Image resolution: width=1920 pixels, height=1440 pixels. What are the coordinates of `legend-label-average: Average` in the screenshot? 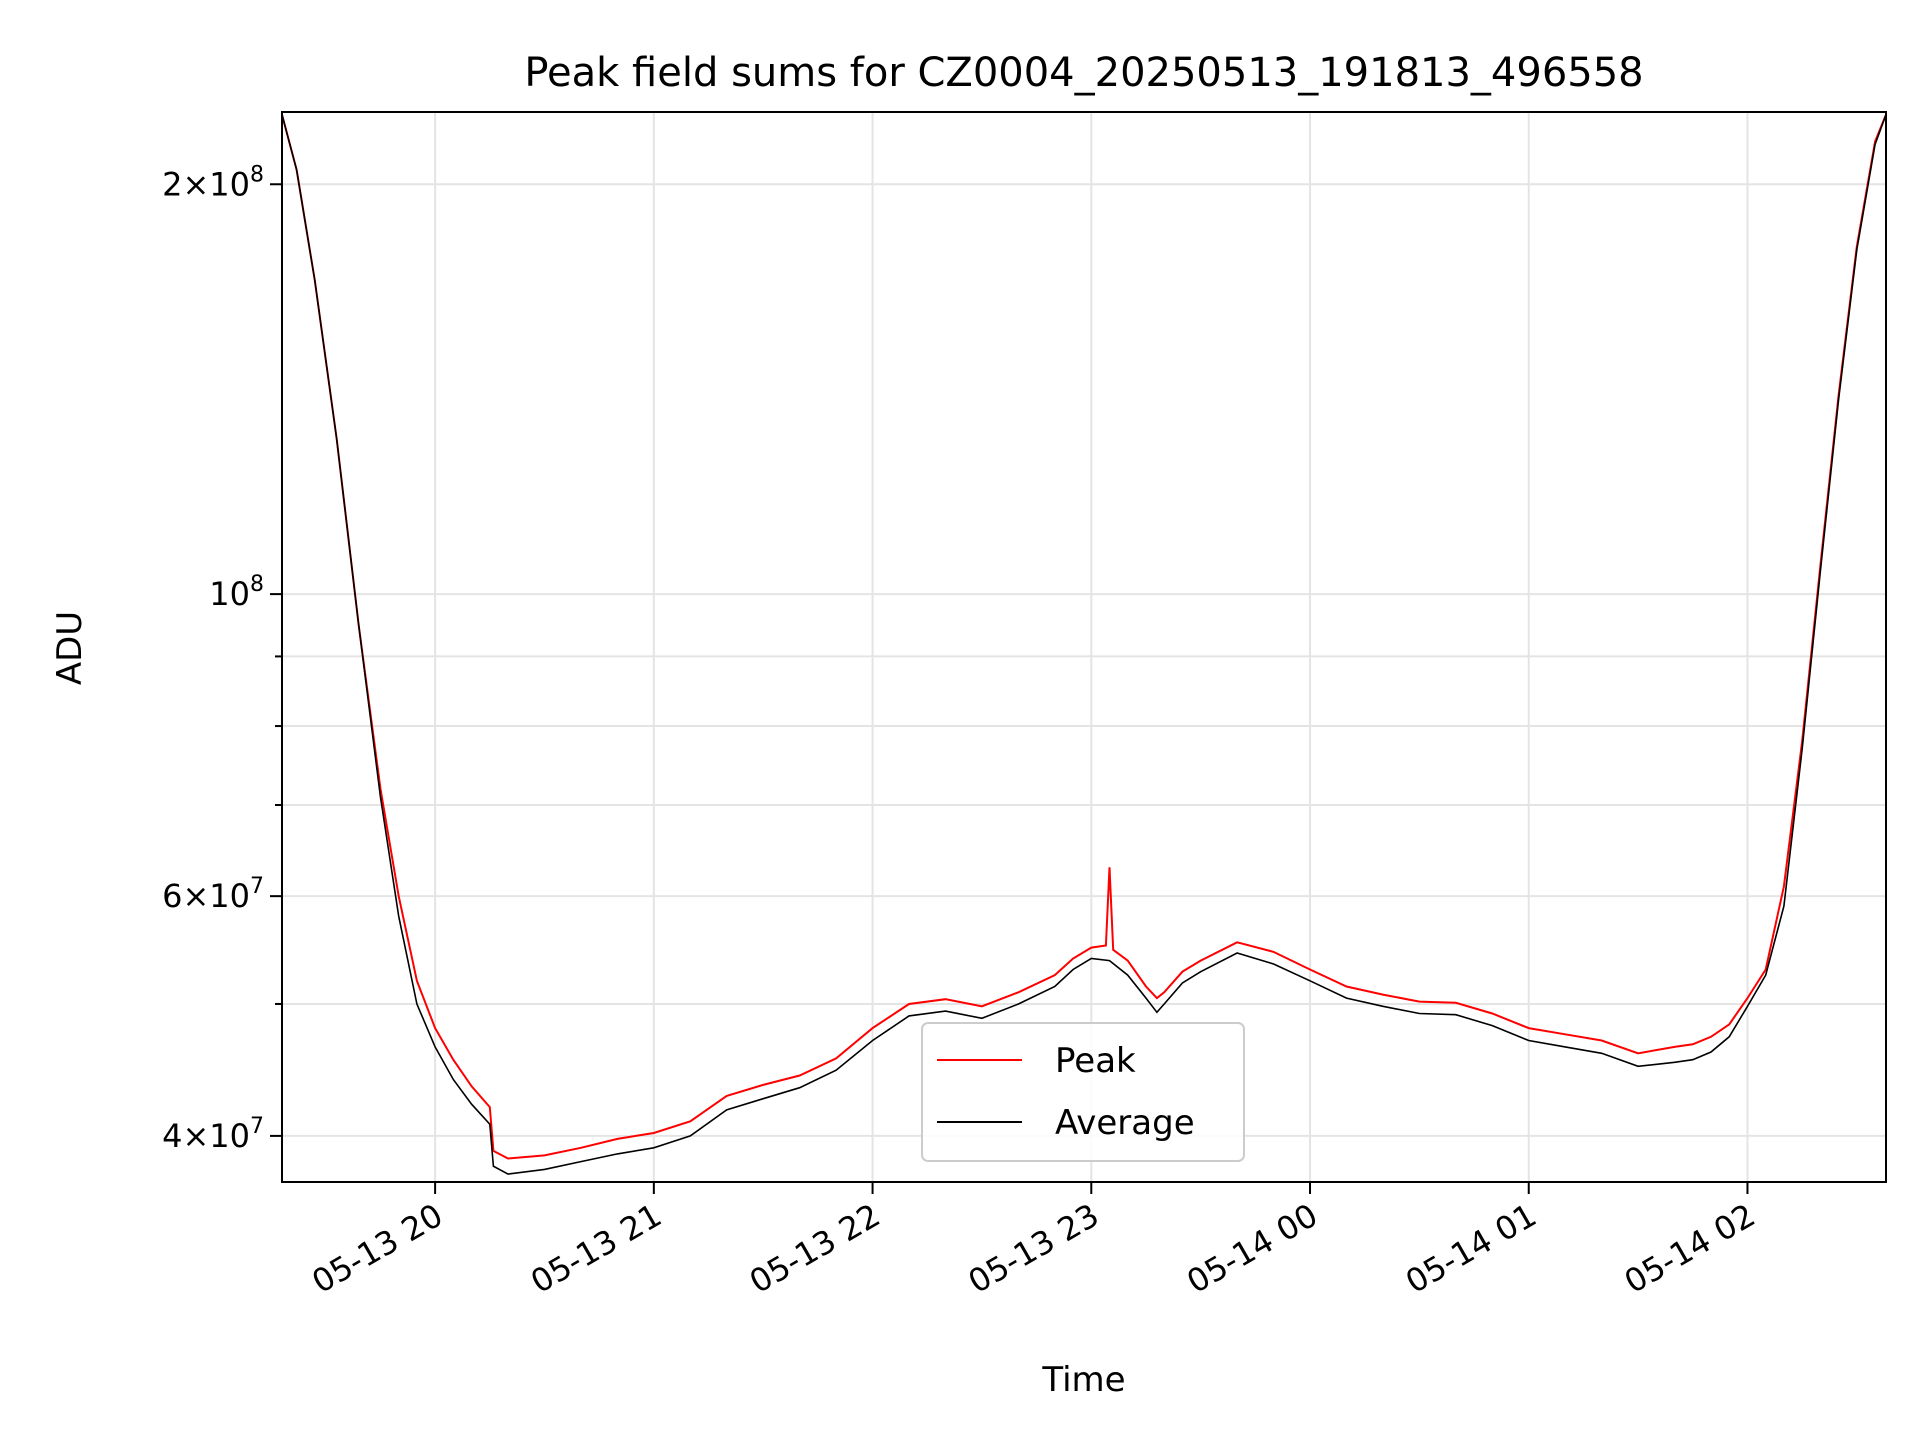 It's located at (1125, 1123).